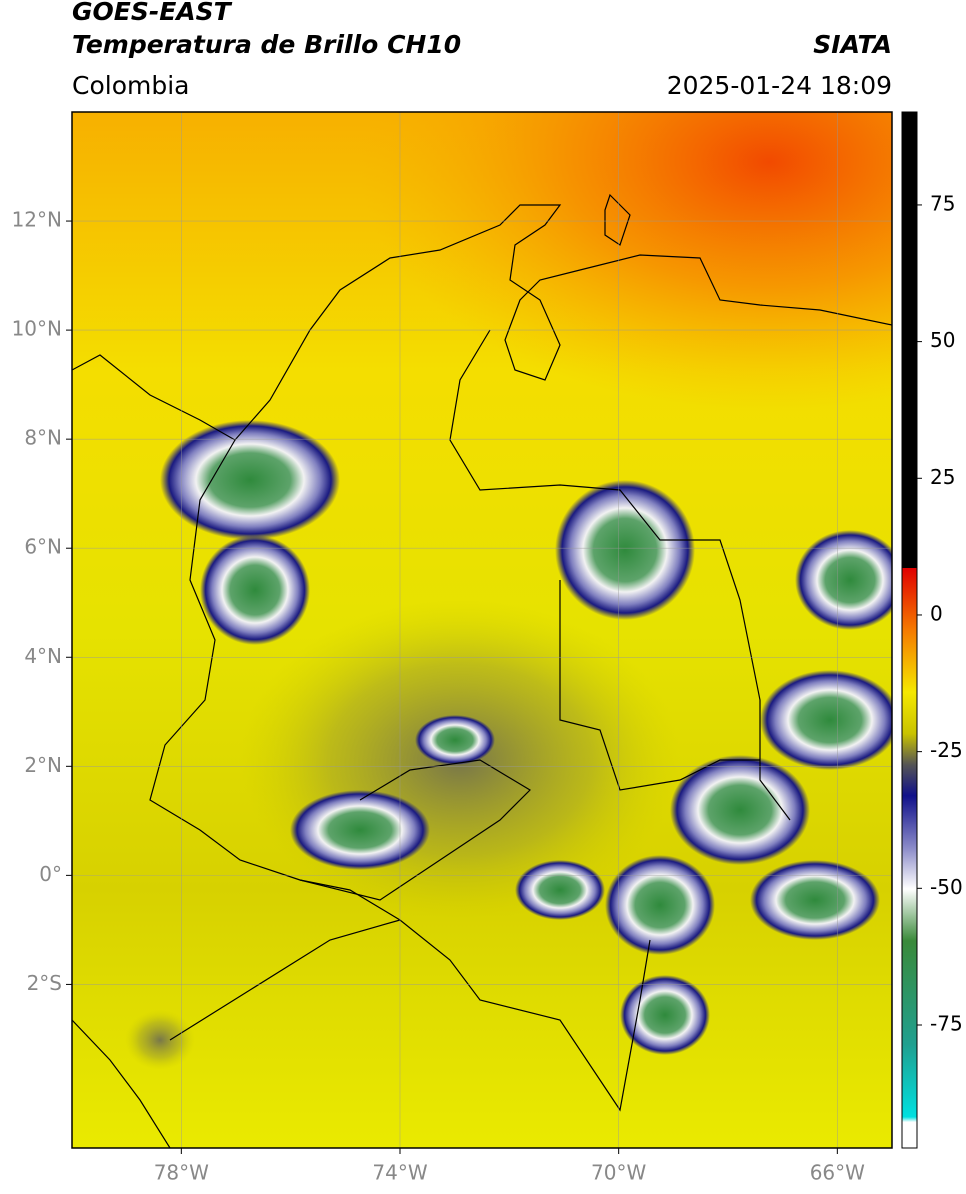 The height and width of the screenshot is (1194, 966). I want to click on y-tick-label: 8°N, so click(43, 438).